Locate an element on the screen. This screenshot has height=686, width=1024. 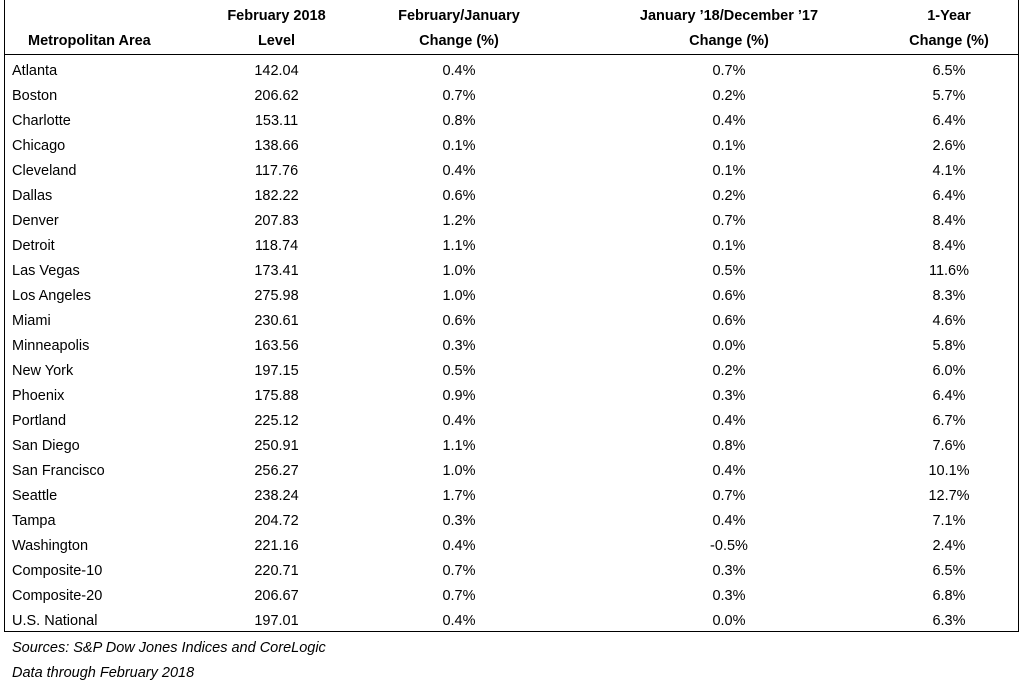
level-value: 220.71 is located at coordinates (276, 571).